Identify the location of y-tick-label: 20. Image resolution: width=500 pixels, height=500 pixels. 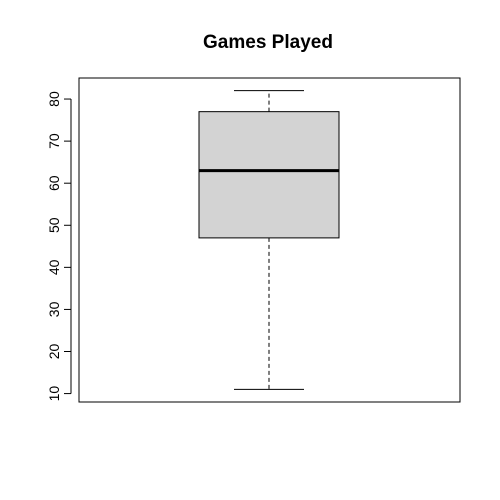
(54, 352).